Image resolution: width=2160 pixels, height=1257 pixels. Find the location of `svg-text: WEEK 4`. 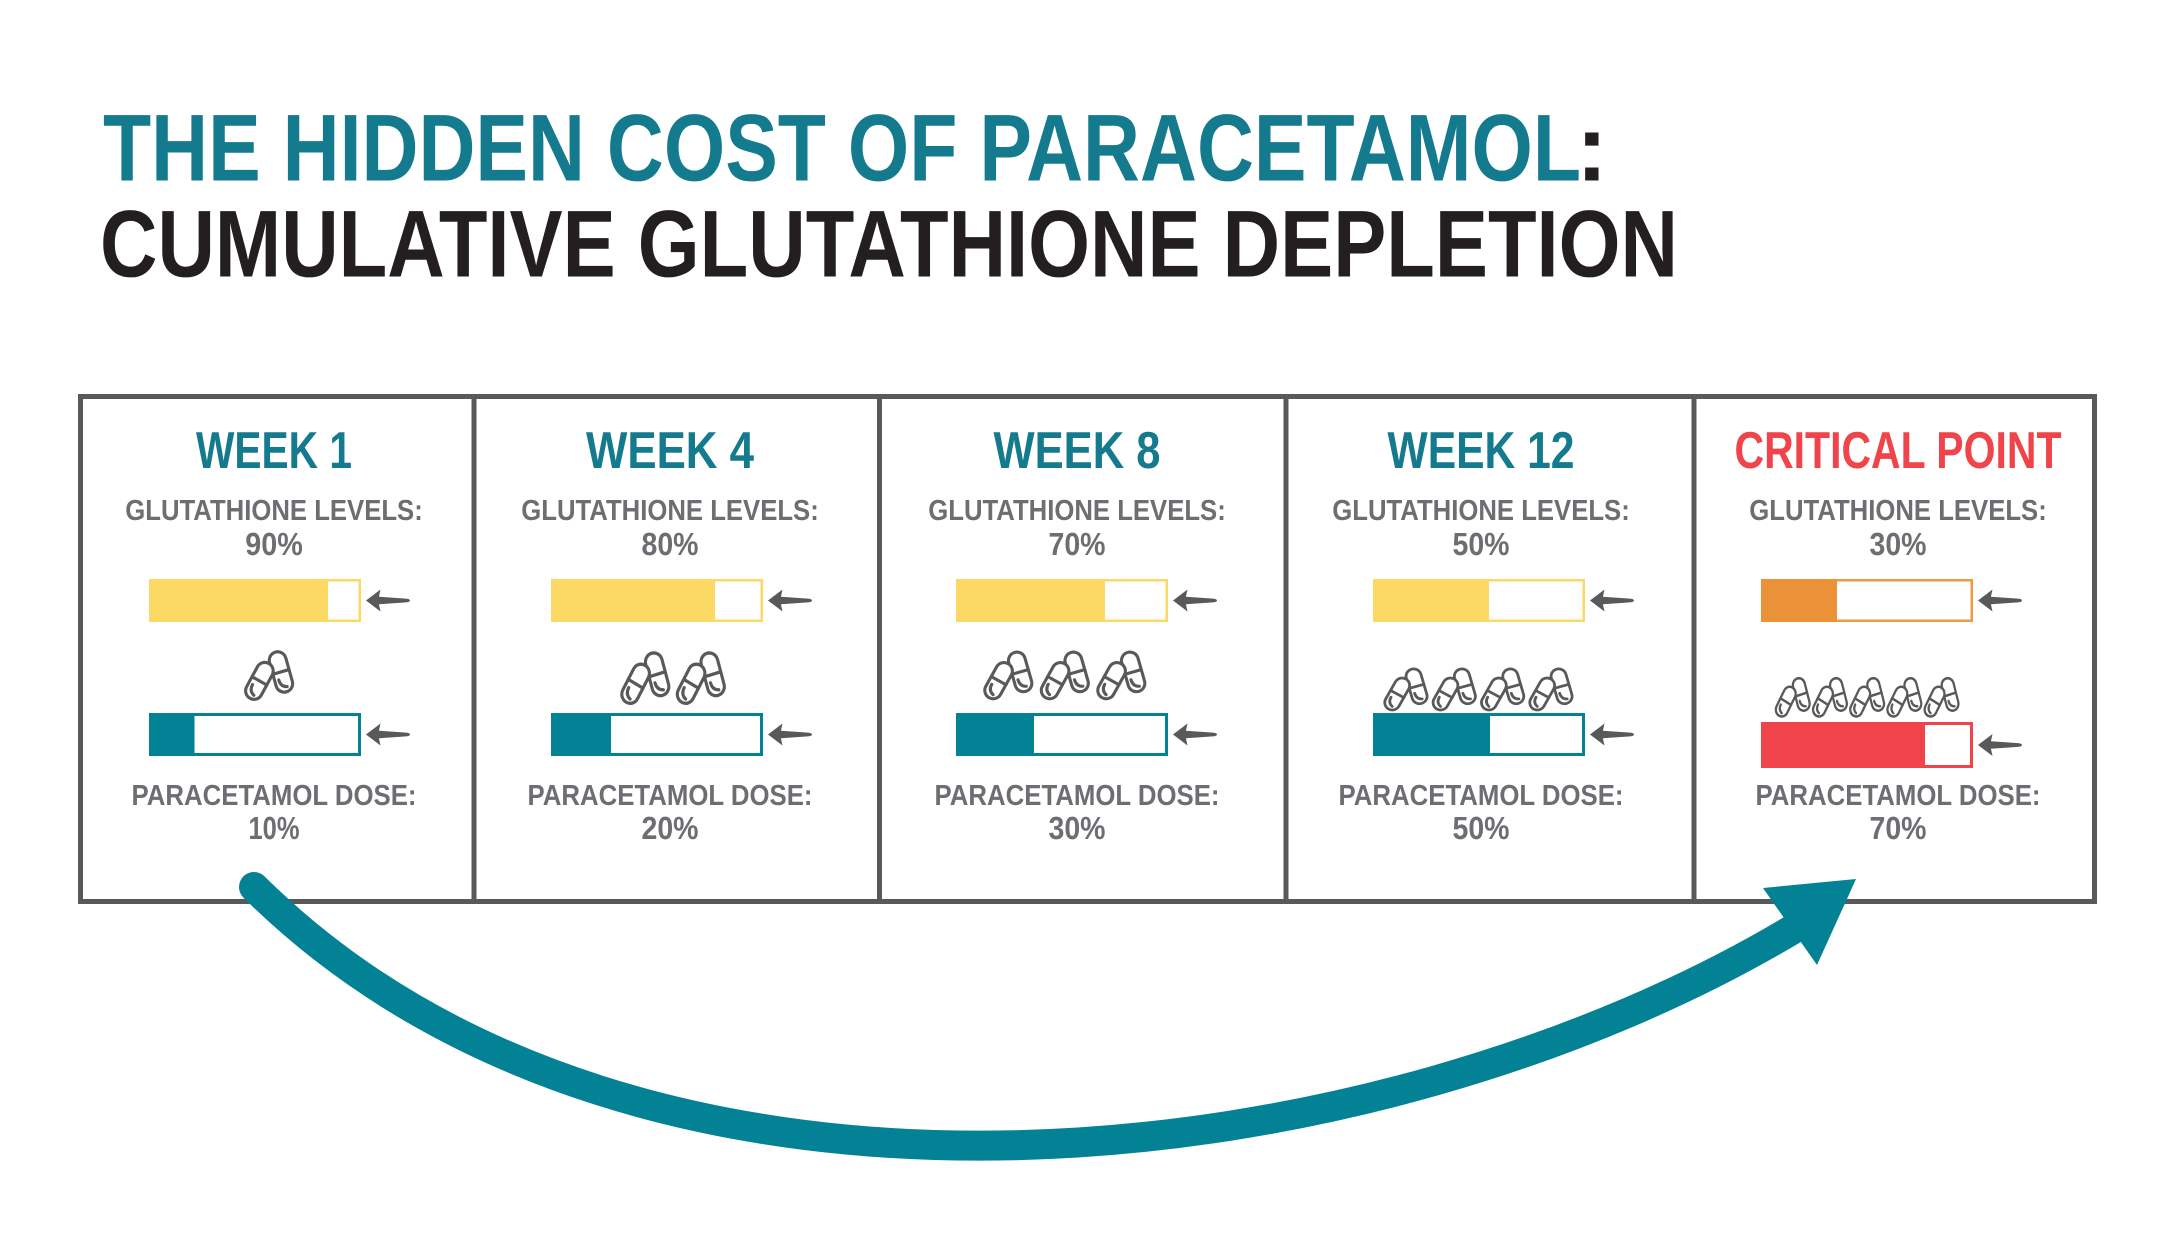

svg-text: WEEK 4 is located at coordinates (670, 451).